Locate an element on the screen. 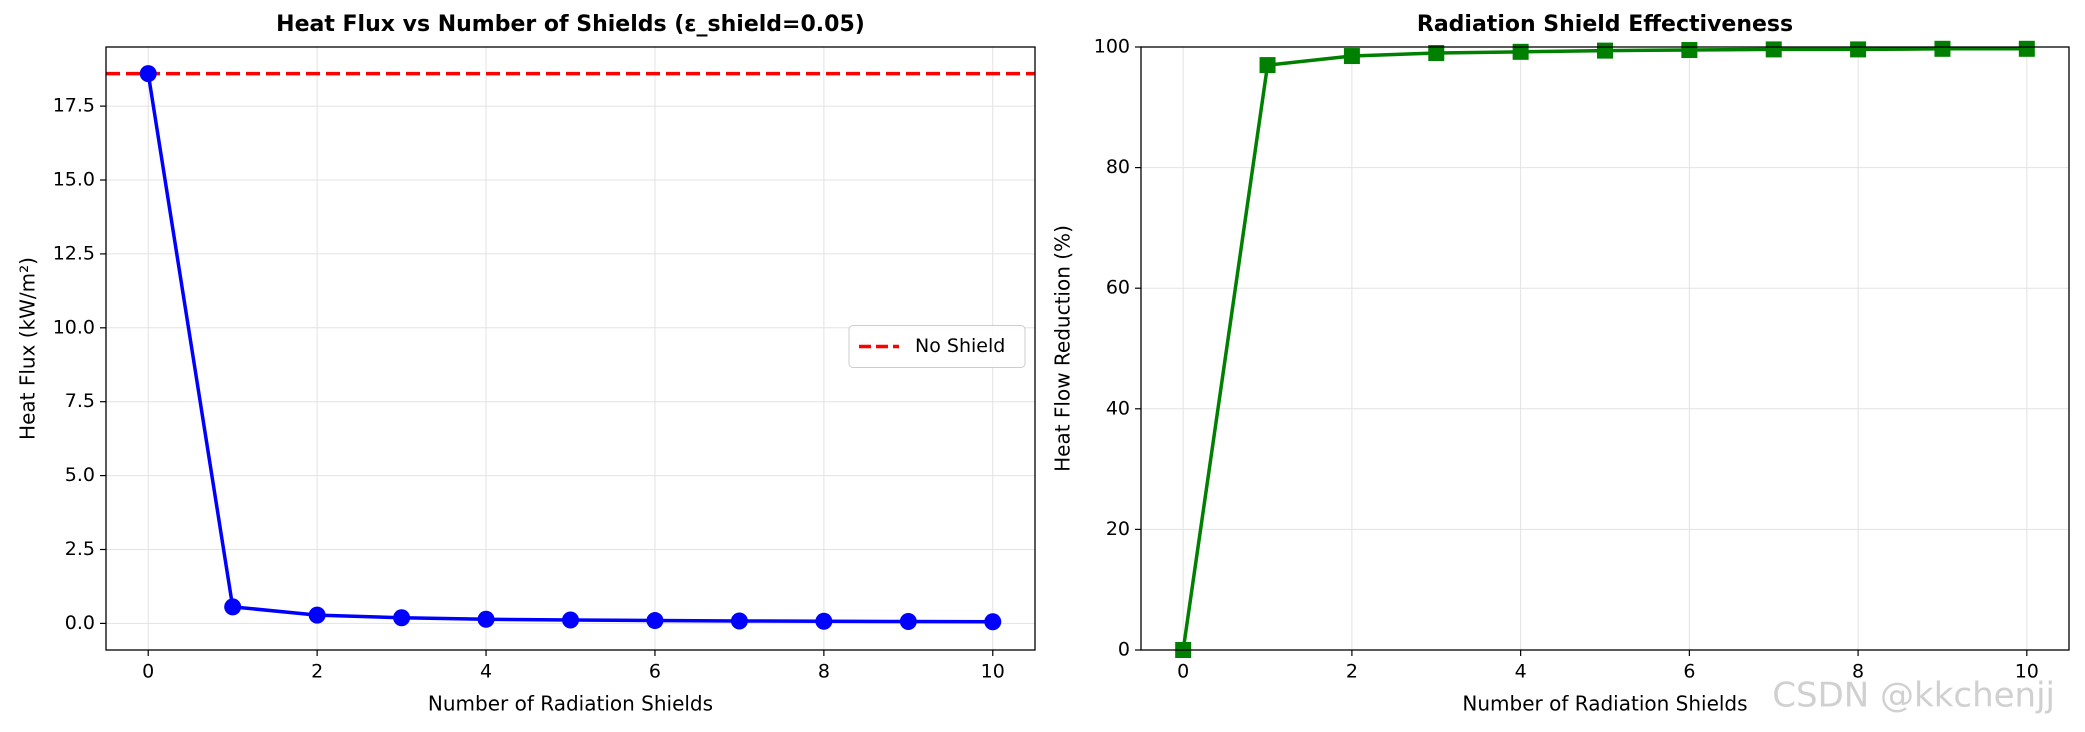 This screenshot has height=732, width=2085. legend-label: No Shield is located at coordinates (960, 346).